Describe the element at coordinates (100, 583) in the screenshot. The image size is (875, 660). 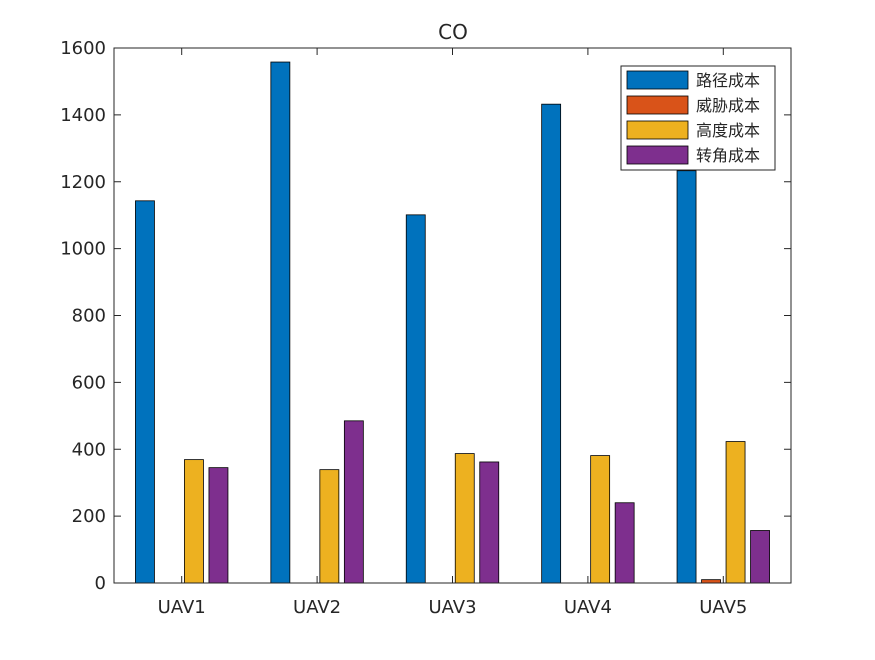
I see `y-tick-label: 0` at that location.